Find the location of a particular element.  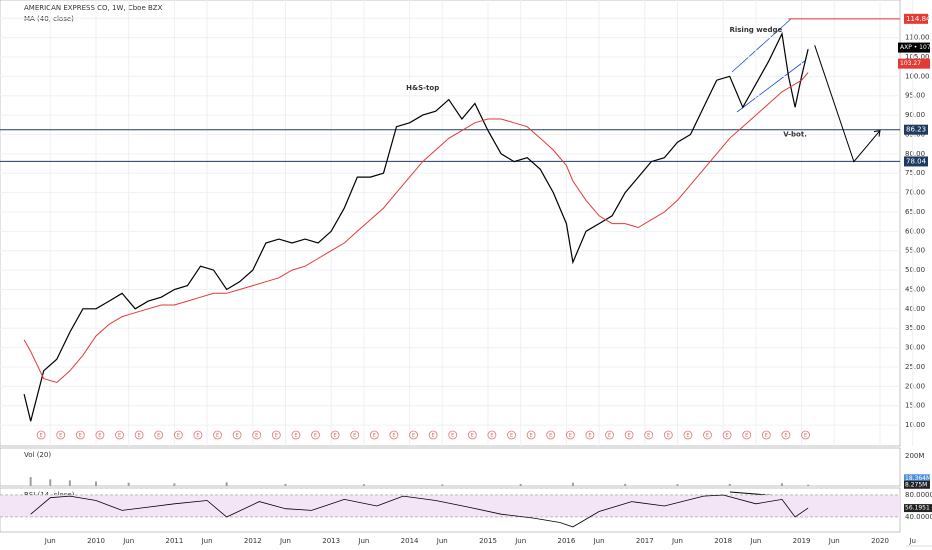

y-tick-label: 90.00 is located at coordinates (915, 115).